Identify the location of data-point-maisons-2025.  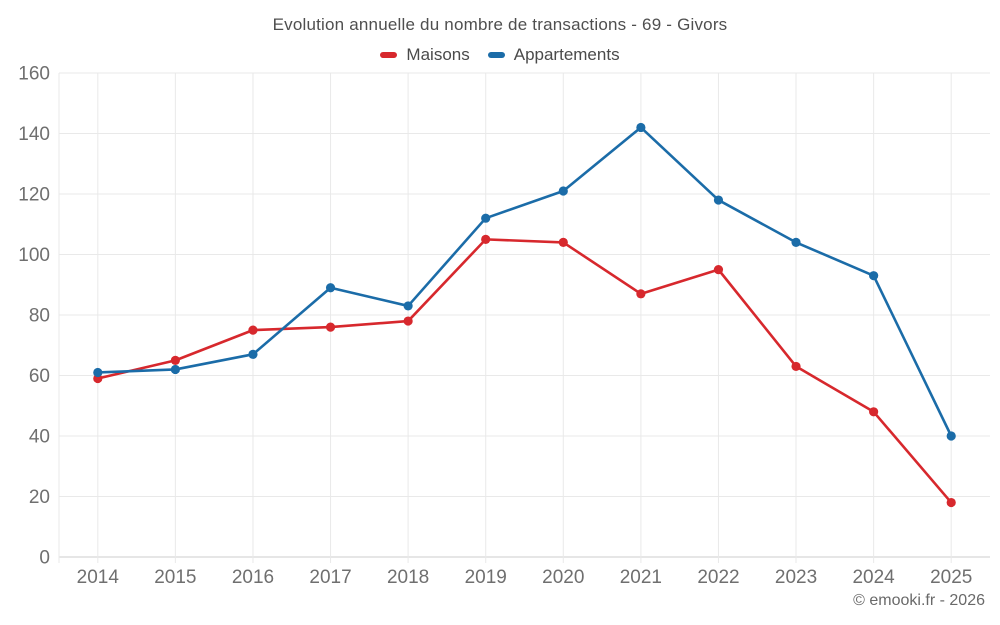
(951, 502).